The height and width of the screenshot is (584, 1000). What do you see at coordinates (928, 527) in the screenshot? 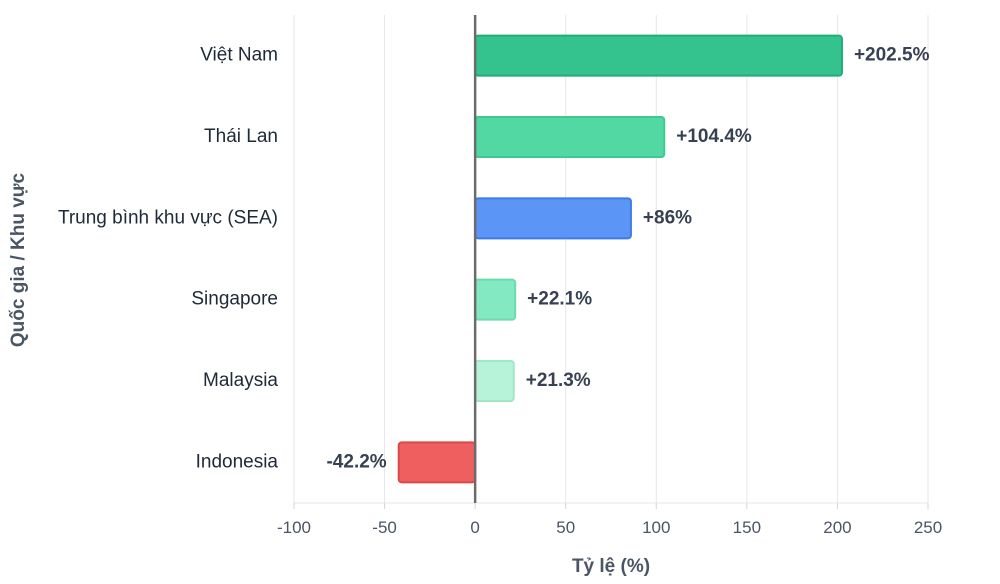
I see `x-tick-label: 250` at bounding box center [928, 527].